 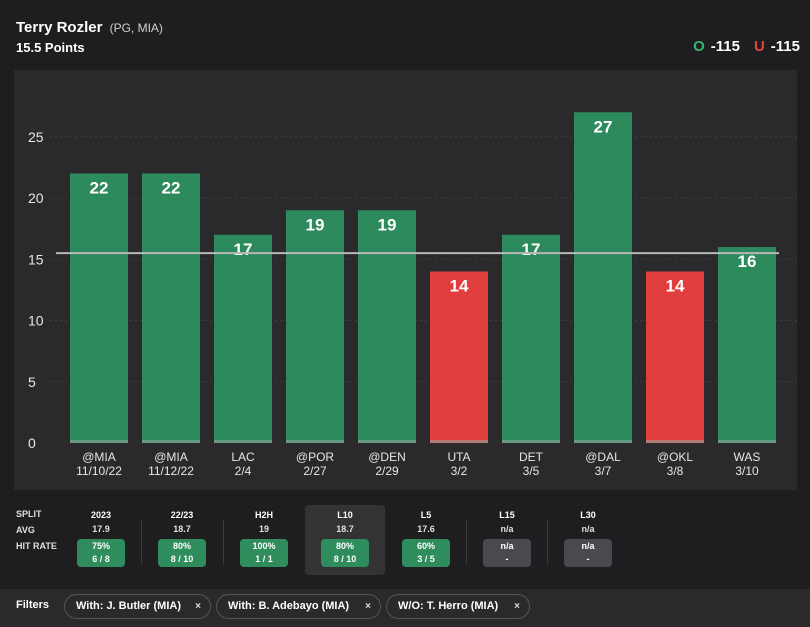 I want to click on split-avg: n/a, so click(x=507, y=529).